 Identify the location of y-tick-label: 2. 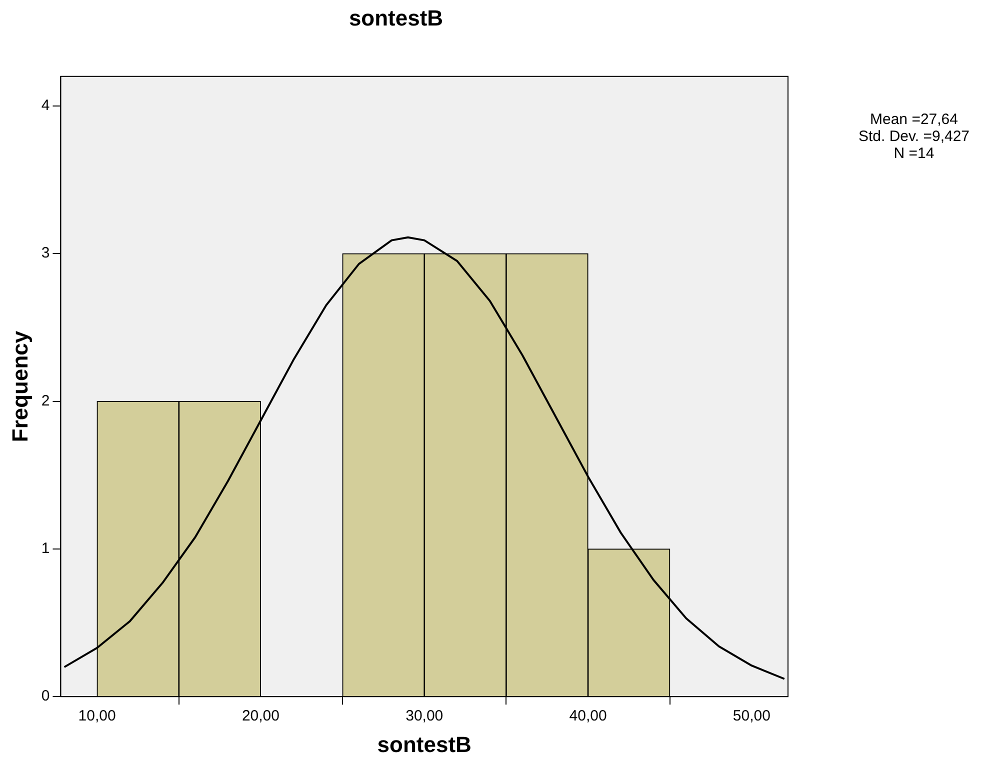
(45, 401).